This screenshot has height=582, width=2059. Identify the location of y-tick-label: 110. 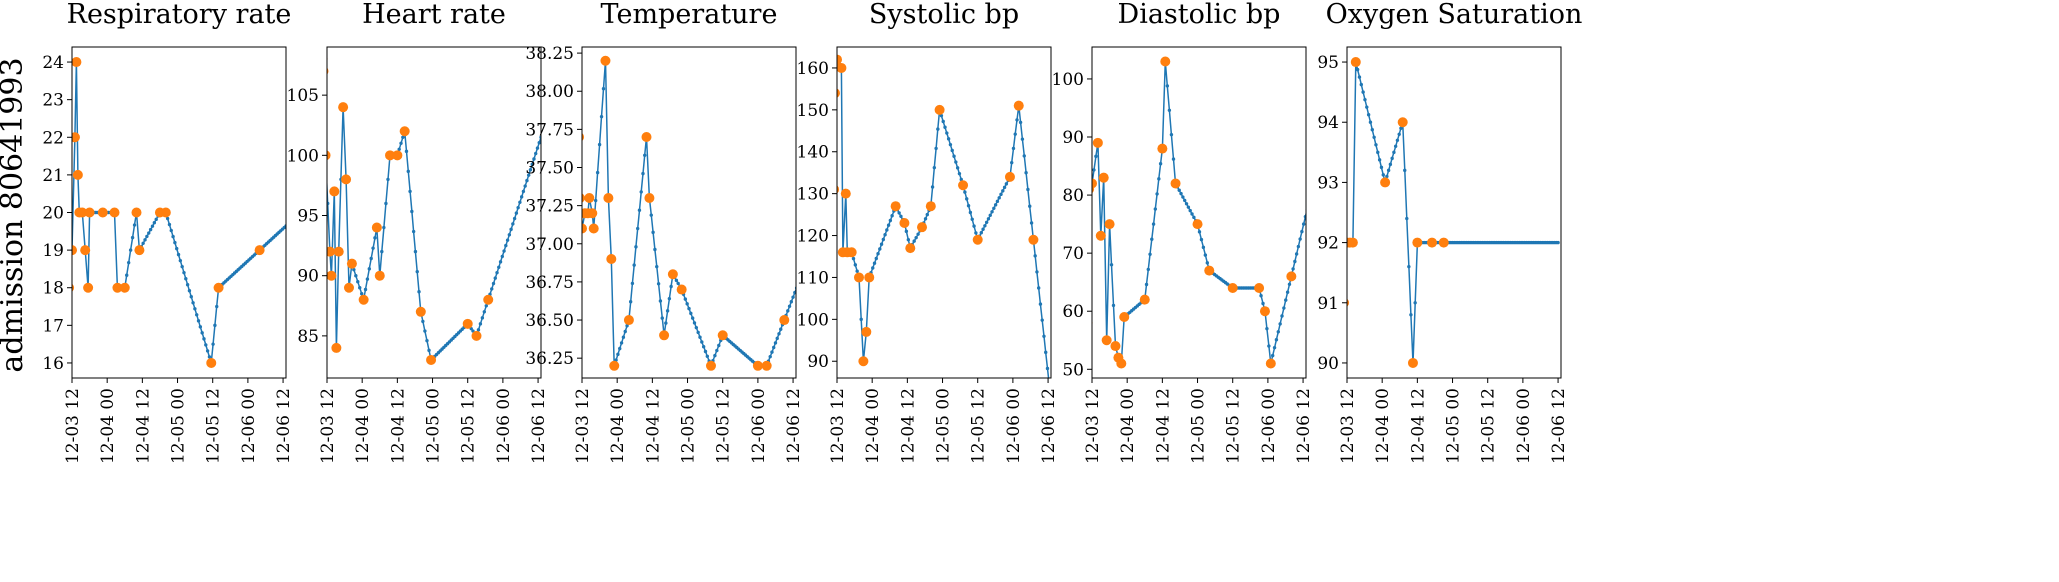
(813, 278).